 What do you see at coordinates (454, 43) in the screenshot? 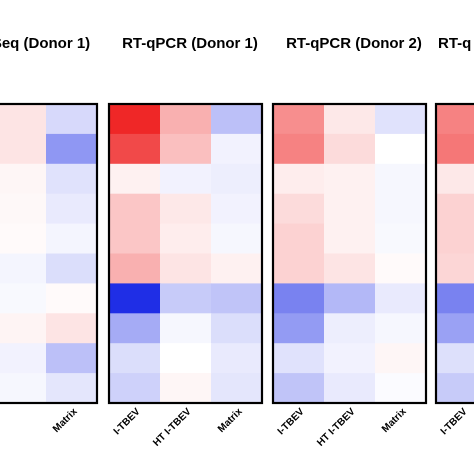
I see `panel-title: RT-q` at bounding box center [454, 43].